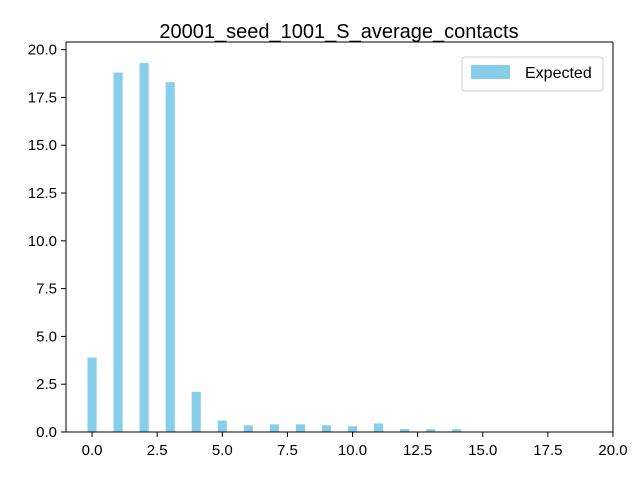 This screenshot has height=480, width=640. I want to click on x-tick-label: 0.0, so click(92, 450).